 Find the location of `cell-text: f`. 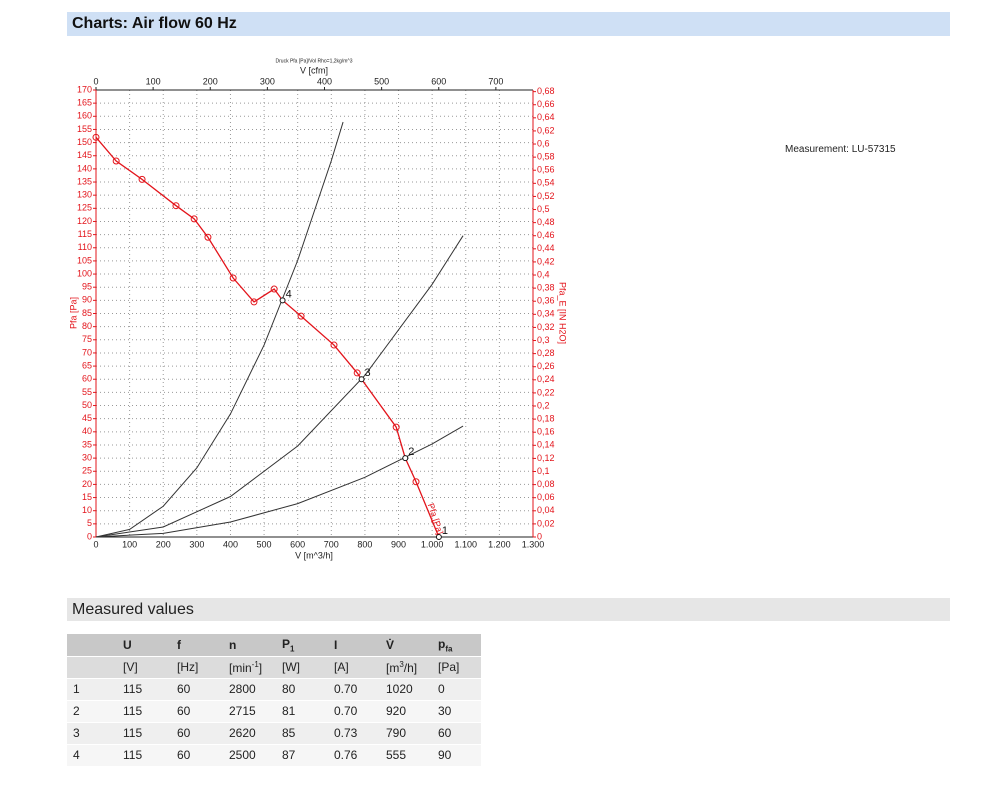

cell-text: f is located at coordinates (179, 644).